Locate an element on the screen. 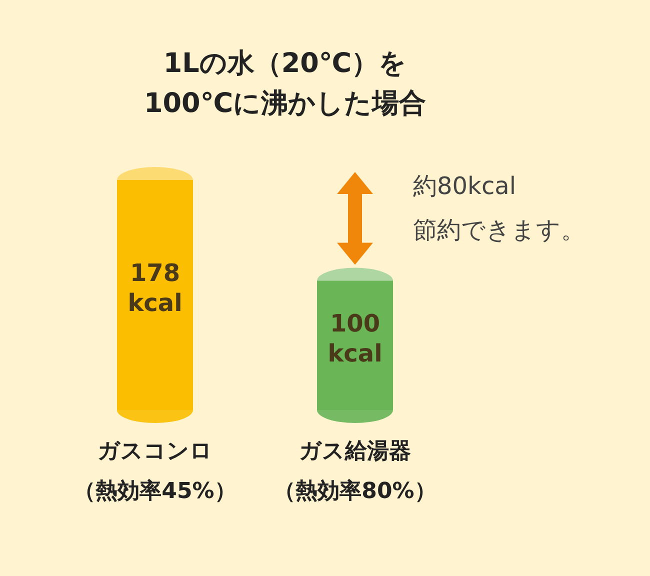 This screenshot has width=650, height=576. x-tick-label: ガスコンロ（熱効率45%） is located at coordinates (155, 471).